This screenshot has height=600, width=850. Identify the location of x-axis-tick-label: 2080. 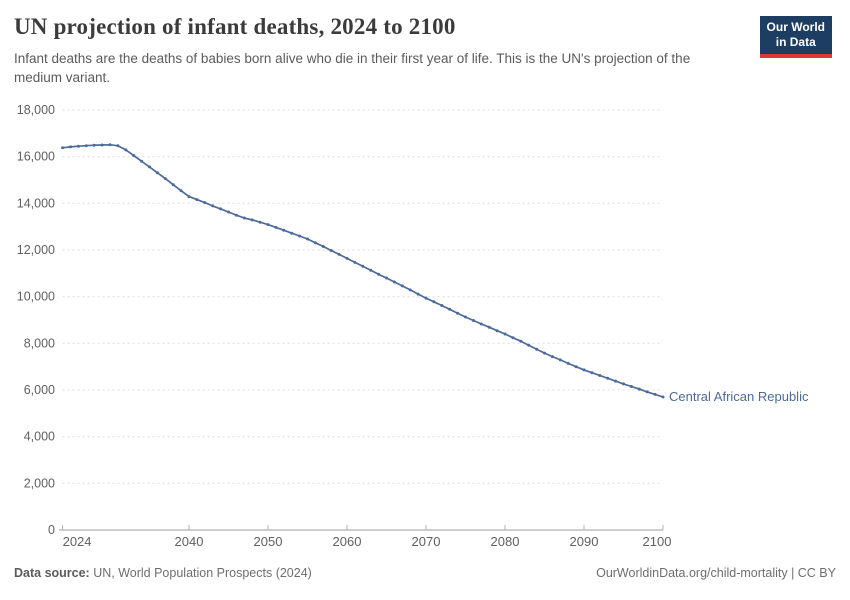
(505, 541).